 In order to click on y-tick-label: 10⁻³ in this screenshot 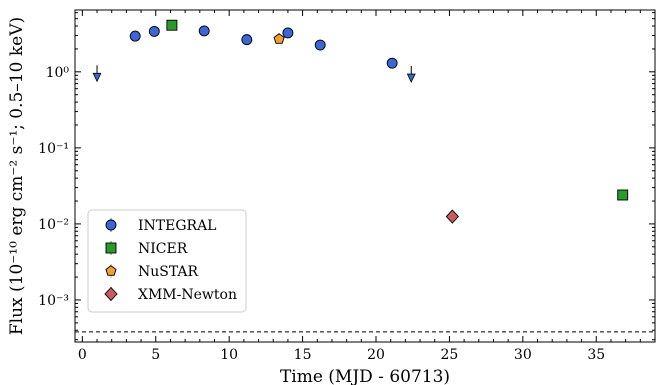, I will do `click(53, 301)`.